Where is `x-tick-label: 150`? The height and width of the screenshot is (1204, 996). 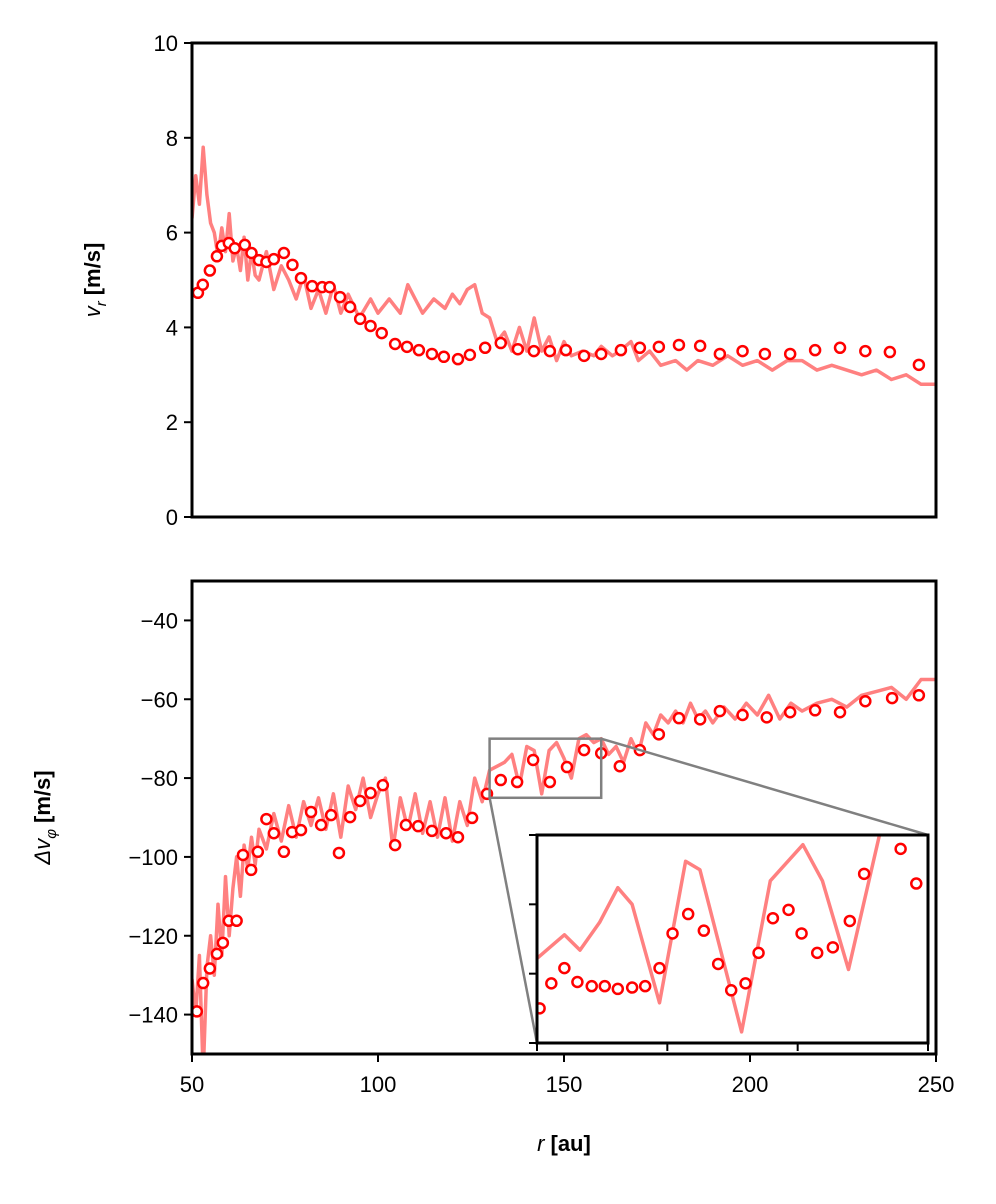 x-tick-label: 150 is located at coordinates (564, 1084).